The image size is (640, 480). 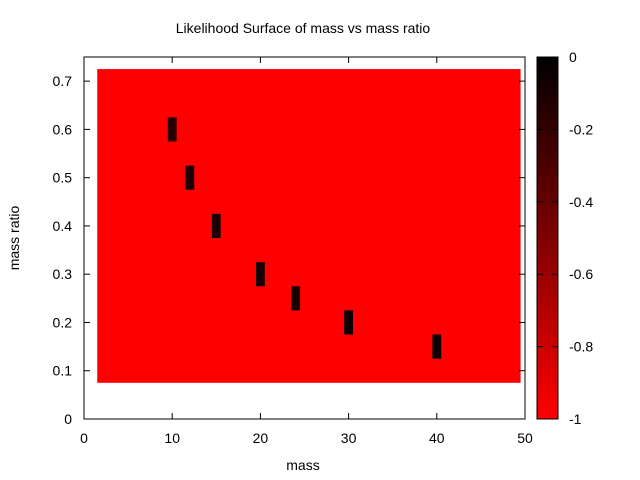 What do you see at coordinates (573, 57) in the screenshot?
I see `colorbar-tick-label: 0` at bounding box center [573, 57].